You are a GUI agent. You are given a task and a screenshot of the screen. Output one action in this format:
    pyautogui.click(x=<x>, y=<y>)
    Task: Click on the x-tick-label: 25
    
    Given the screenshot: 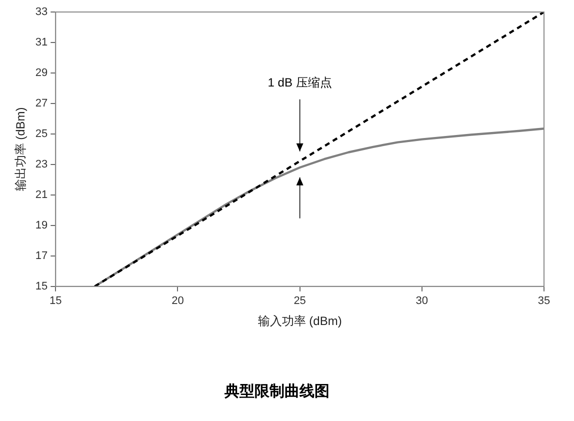 What is the action you would take?
    pyautogui.click(x=300, y=301)
    